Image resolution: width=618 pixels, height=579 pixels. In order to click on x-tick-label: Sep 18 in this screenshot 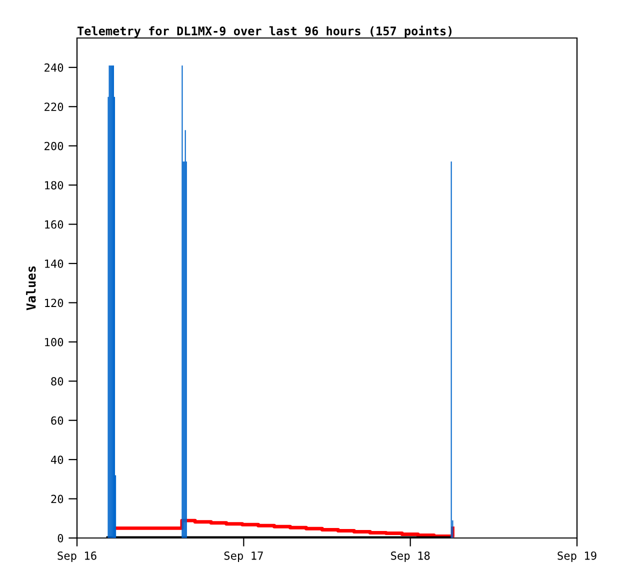, I will do `click(410, 556)`.